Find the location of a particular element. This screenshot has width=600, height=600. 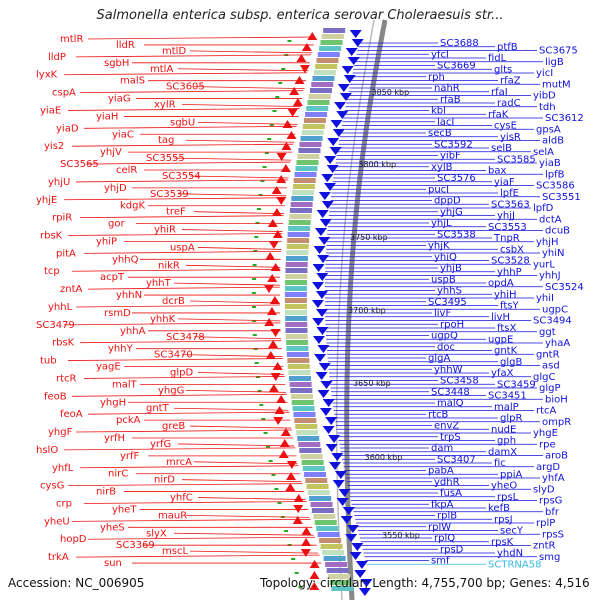

gene-label: mscL is located at coordinates (175, 551).